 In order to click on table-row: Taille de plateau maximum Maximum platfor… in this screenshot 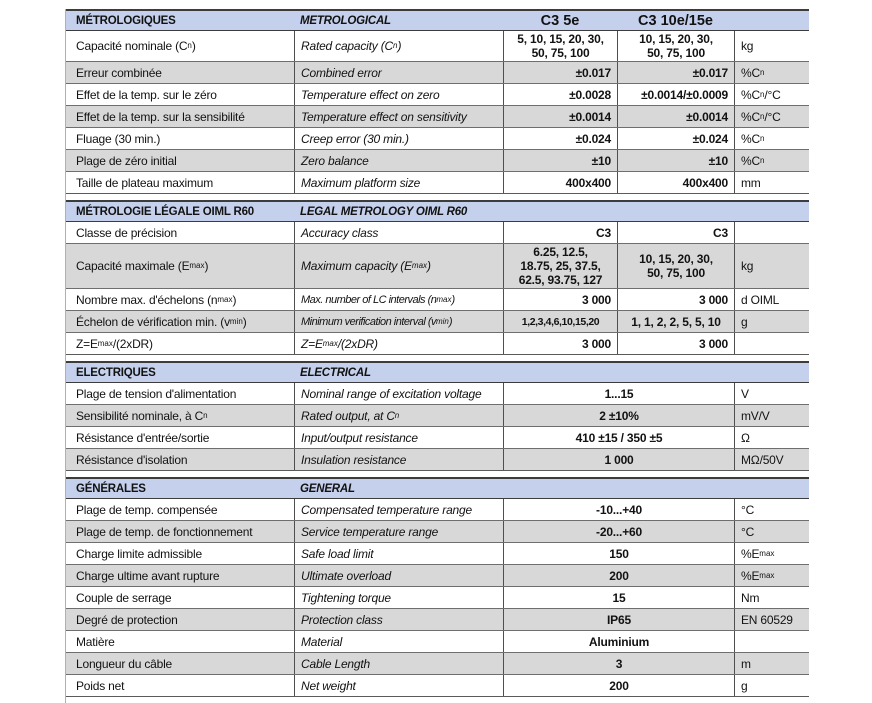, I will do `click(437, 182)`.